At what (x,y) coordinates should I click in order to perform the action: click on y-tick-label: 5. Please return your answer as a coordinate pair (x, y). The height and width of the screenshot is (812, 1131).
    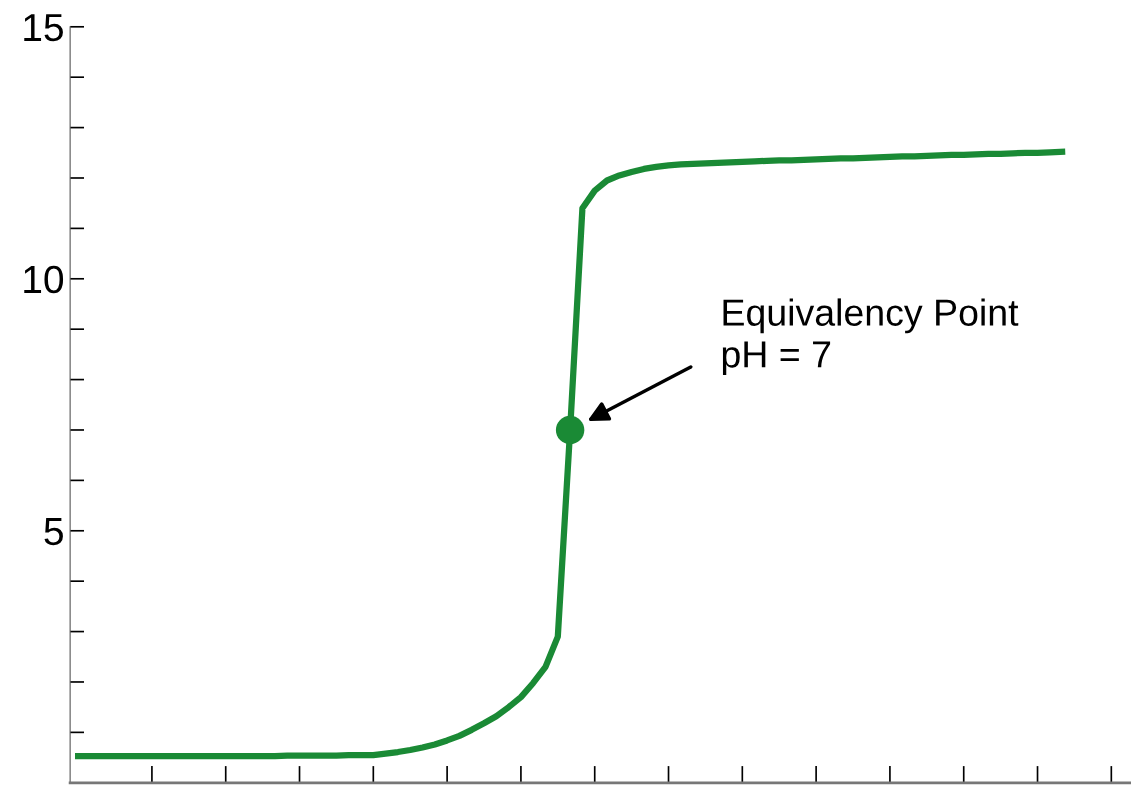
    Looking at the image, I should click on (53, 532).